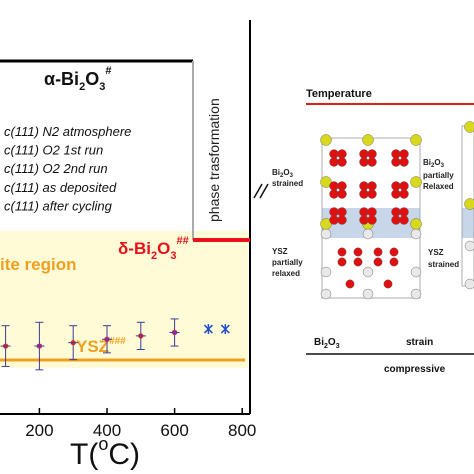  Describe the element at coordinates (468, 223) in the screenshot. I see `interface-band-right` at that location.